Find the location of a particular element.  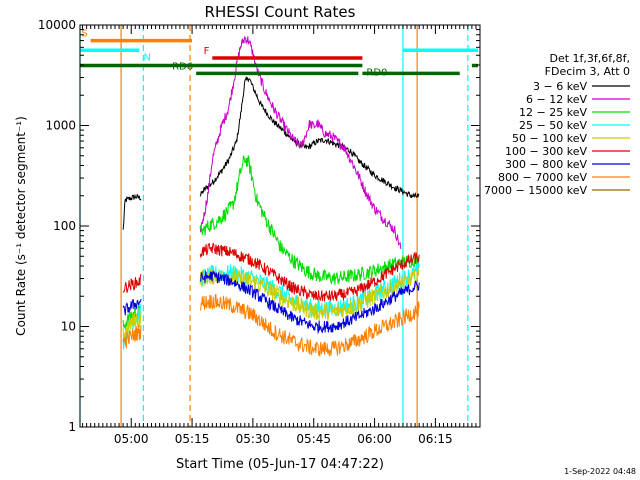

x-axis-label: Start Time (05-Jun-17 04:47:22) is located at coordinates (280, 464).